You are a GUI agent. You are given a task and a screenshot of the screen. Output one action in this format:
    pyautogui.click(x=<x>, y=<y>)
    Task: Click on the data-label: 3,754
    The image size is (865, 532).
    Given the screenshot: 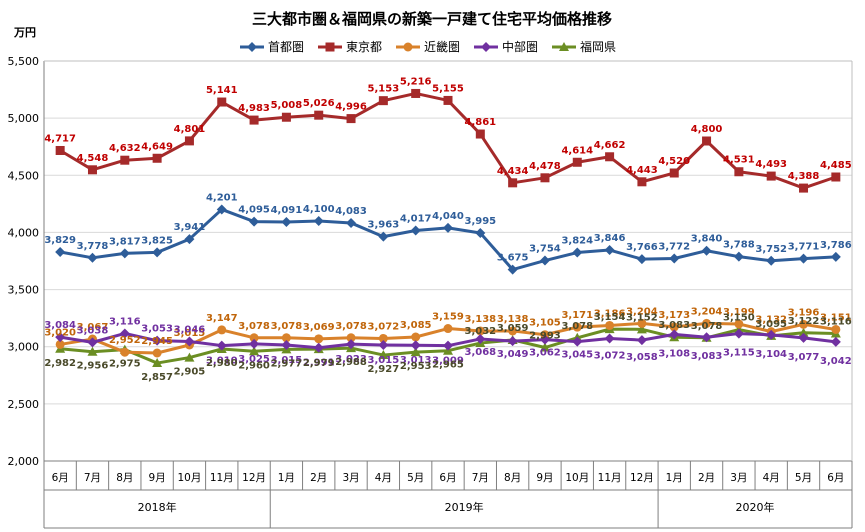 What is the action you would take?
    pyautogui.click(x=545, y=249)
    